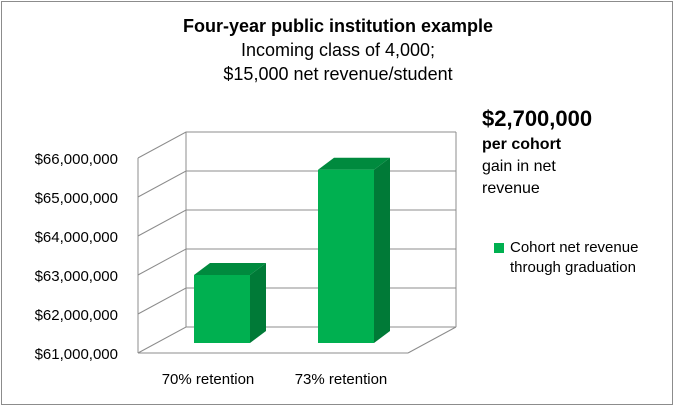 This screenshot has height=408, width=676. What do you see at coordinates (296, 340) in the screenshot?
I see `gridline` at bounding box center [296, 340].